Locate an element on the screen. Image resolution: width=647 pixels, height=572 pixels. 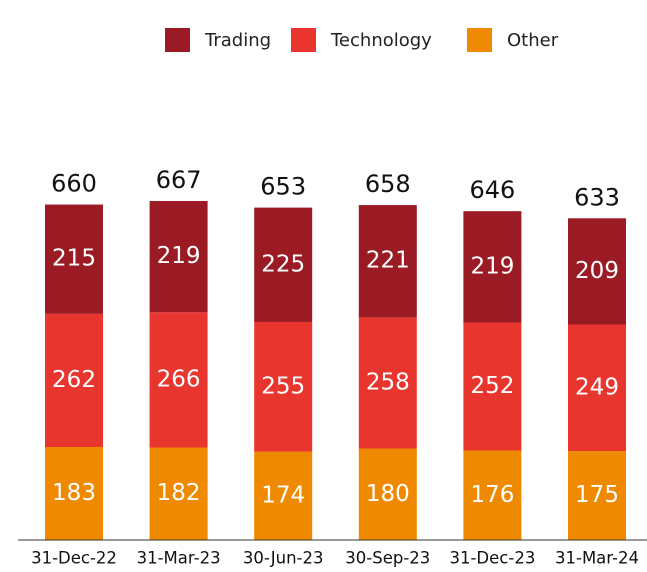
value-label: 176 is located at coordinates (492, 495).